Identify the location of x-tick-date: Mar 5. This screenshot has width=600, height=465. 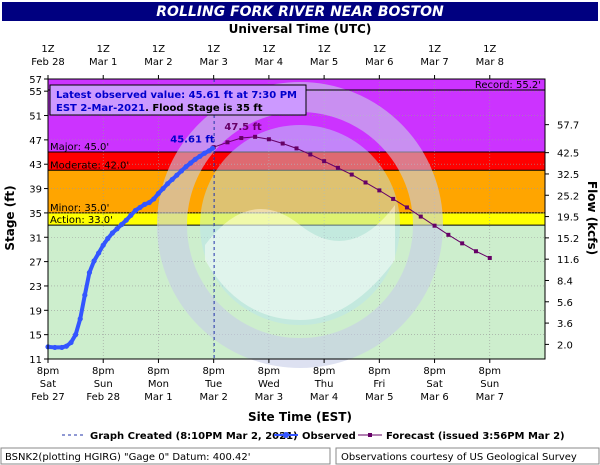
(379, 397).